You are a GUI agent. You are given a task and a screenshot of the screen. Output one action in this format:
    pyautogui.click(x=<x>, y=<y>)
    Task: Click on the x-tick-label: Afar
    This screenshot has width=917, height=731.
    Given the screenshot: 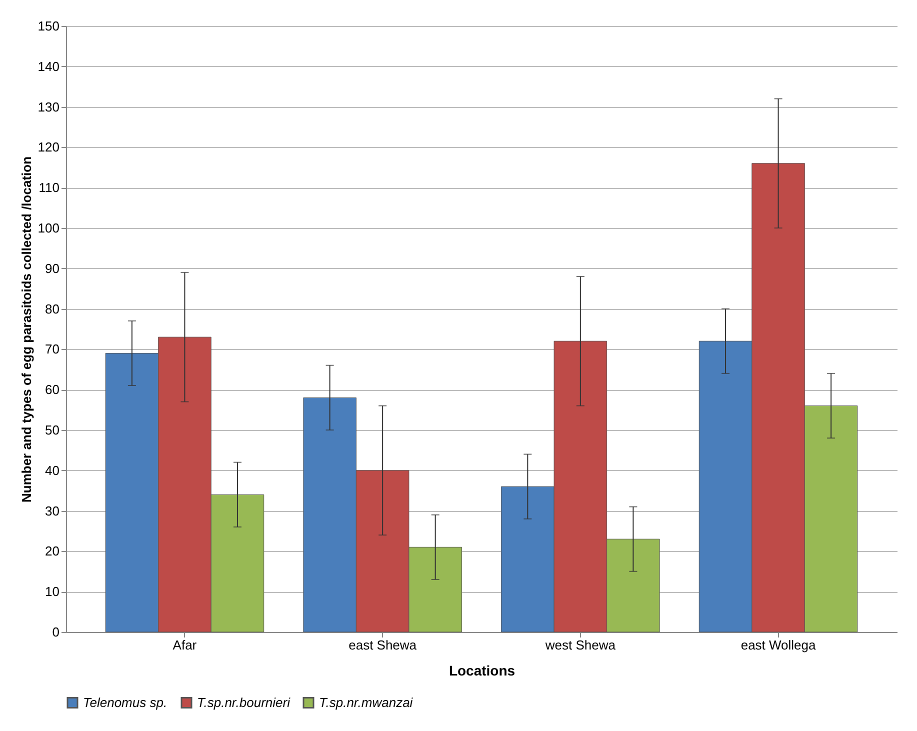 What is the action you would take?
    pyautogui.click(x=185, y=645)
    